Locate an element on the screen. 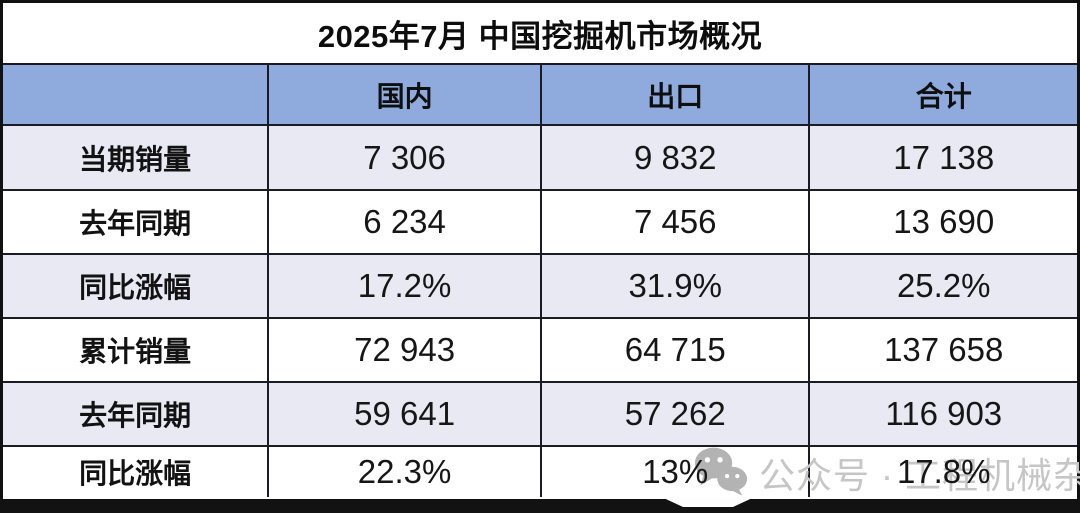  cell-value: 137 658 is located at coordinates (942, 349).